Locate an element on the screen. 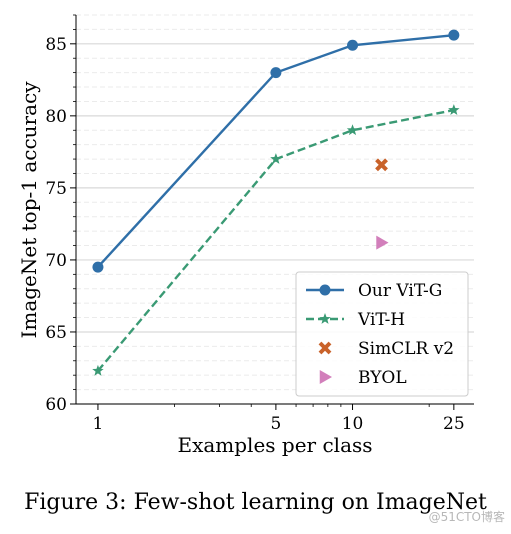 Image resolution: width=511 pixels, height=534 pixels. figure-caption: Figure 3: Few-shot learning on ImageNet is located at coordinates (255, 502).